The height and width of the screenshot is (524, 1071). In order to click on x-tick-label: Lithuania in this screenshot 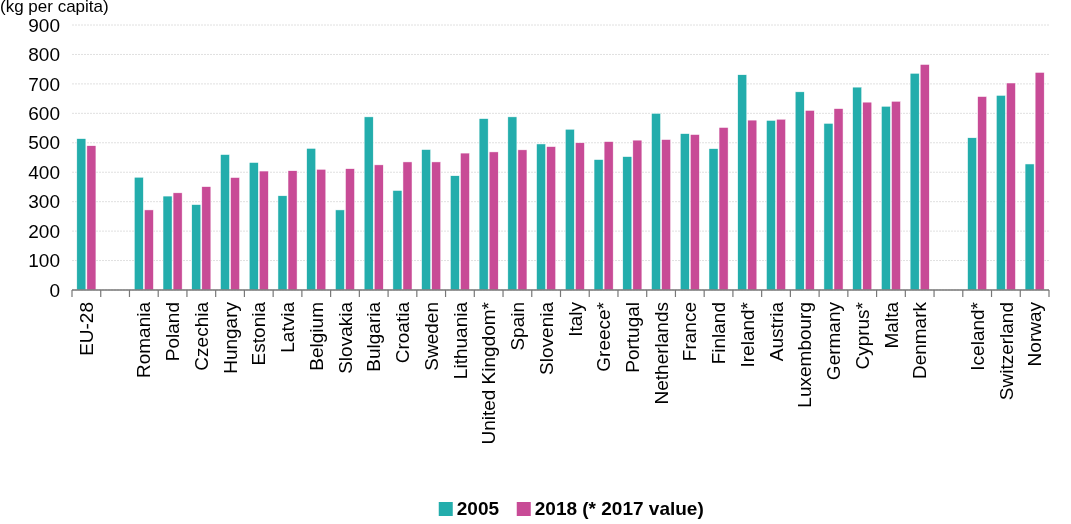, I will do `click(460, 340)`.